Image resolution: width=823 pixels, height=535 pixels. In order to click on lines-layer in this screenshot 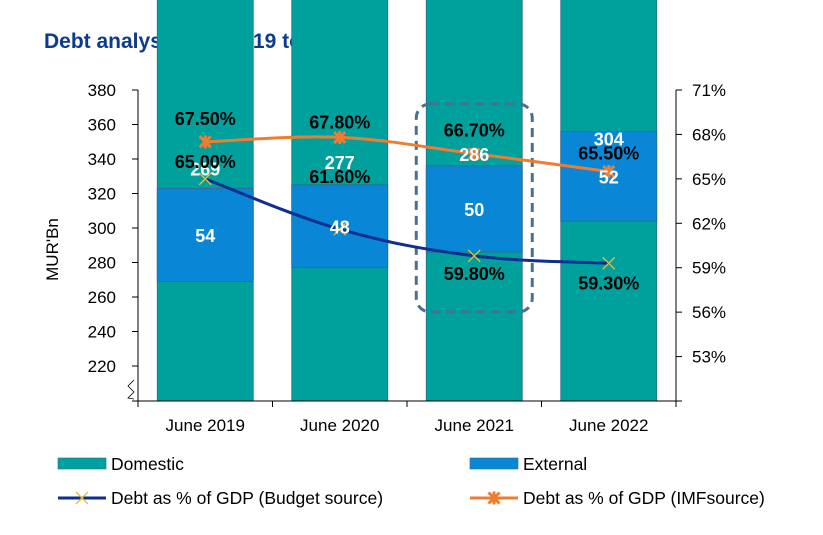, I will do `click(407, 200)`.